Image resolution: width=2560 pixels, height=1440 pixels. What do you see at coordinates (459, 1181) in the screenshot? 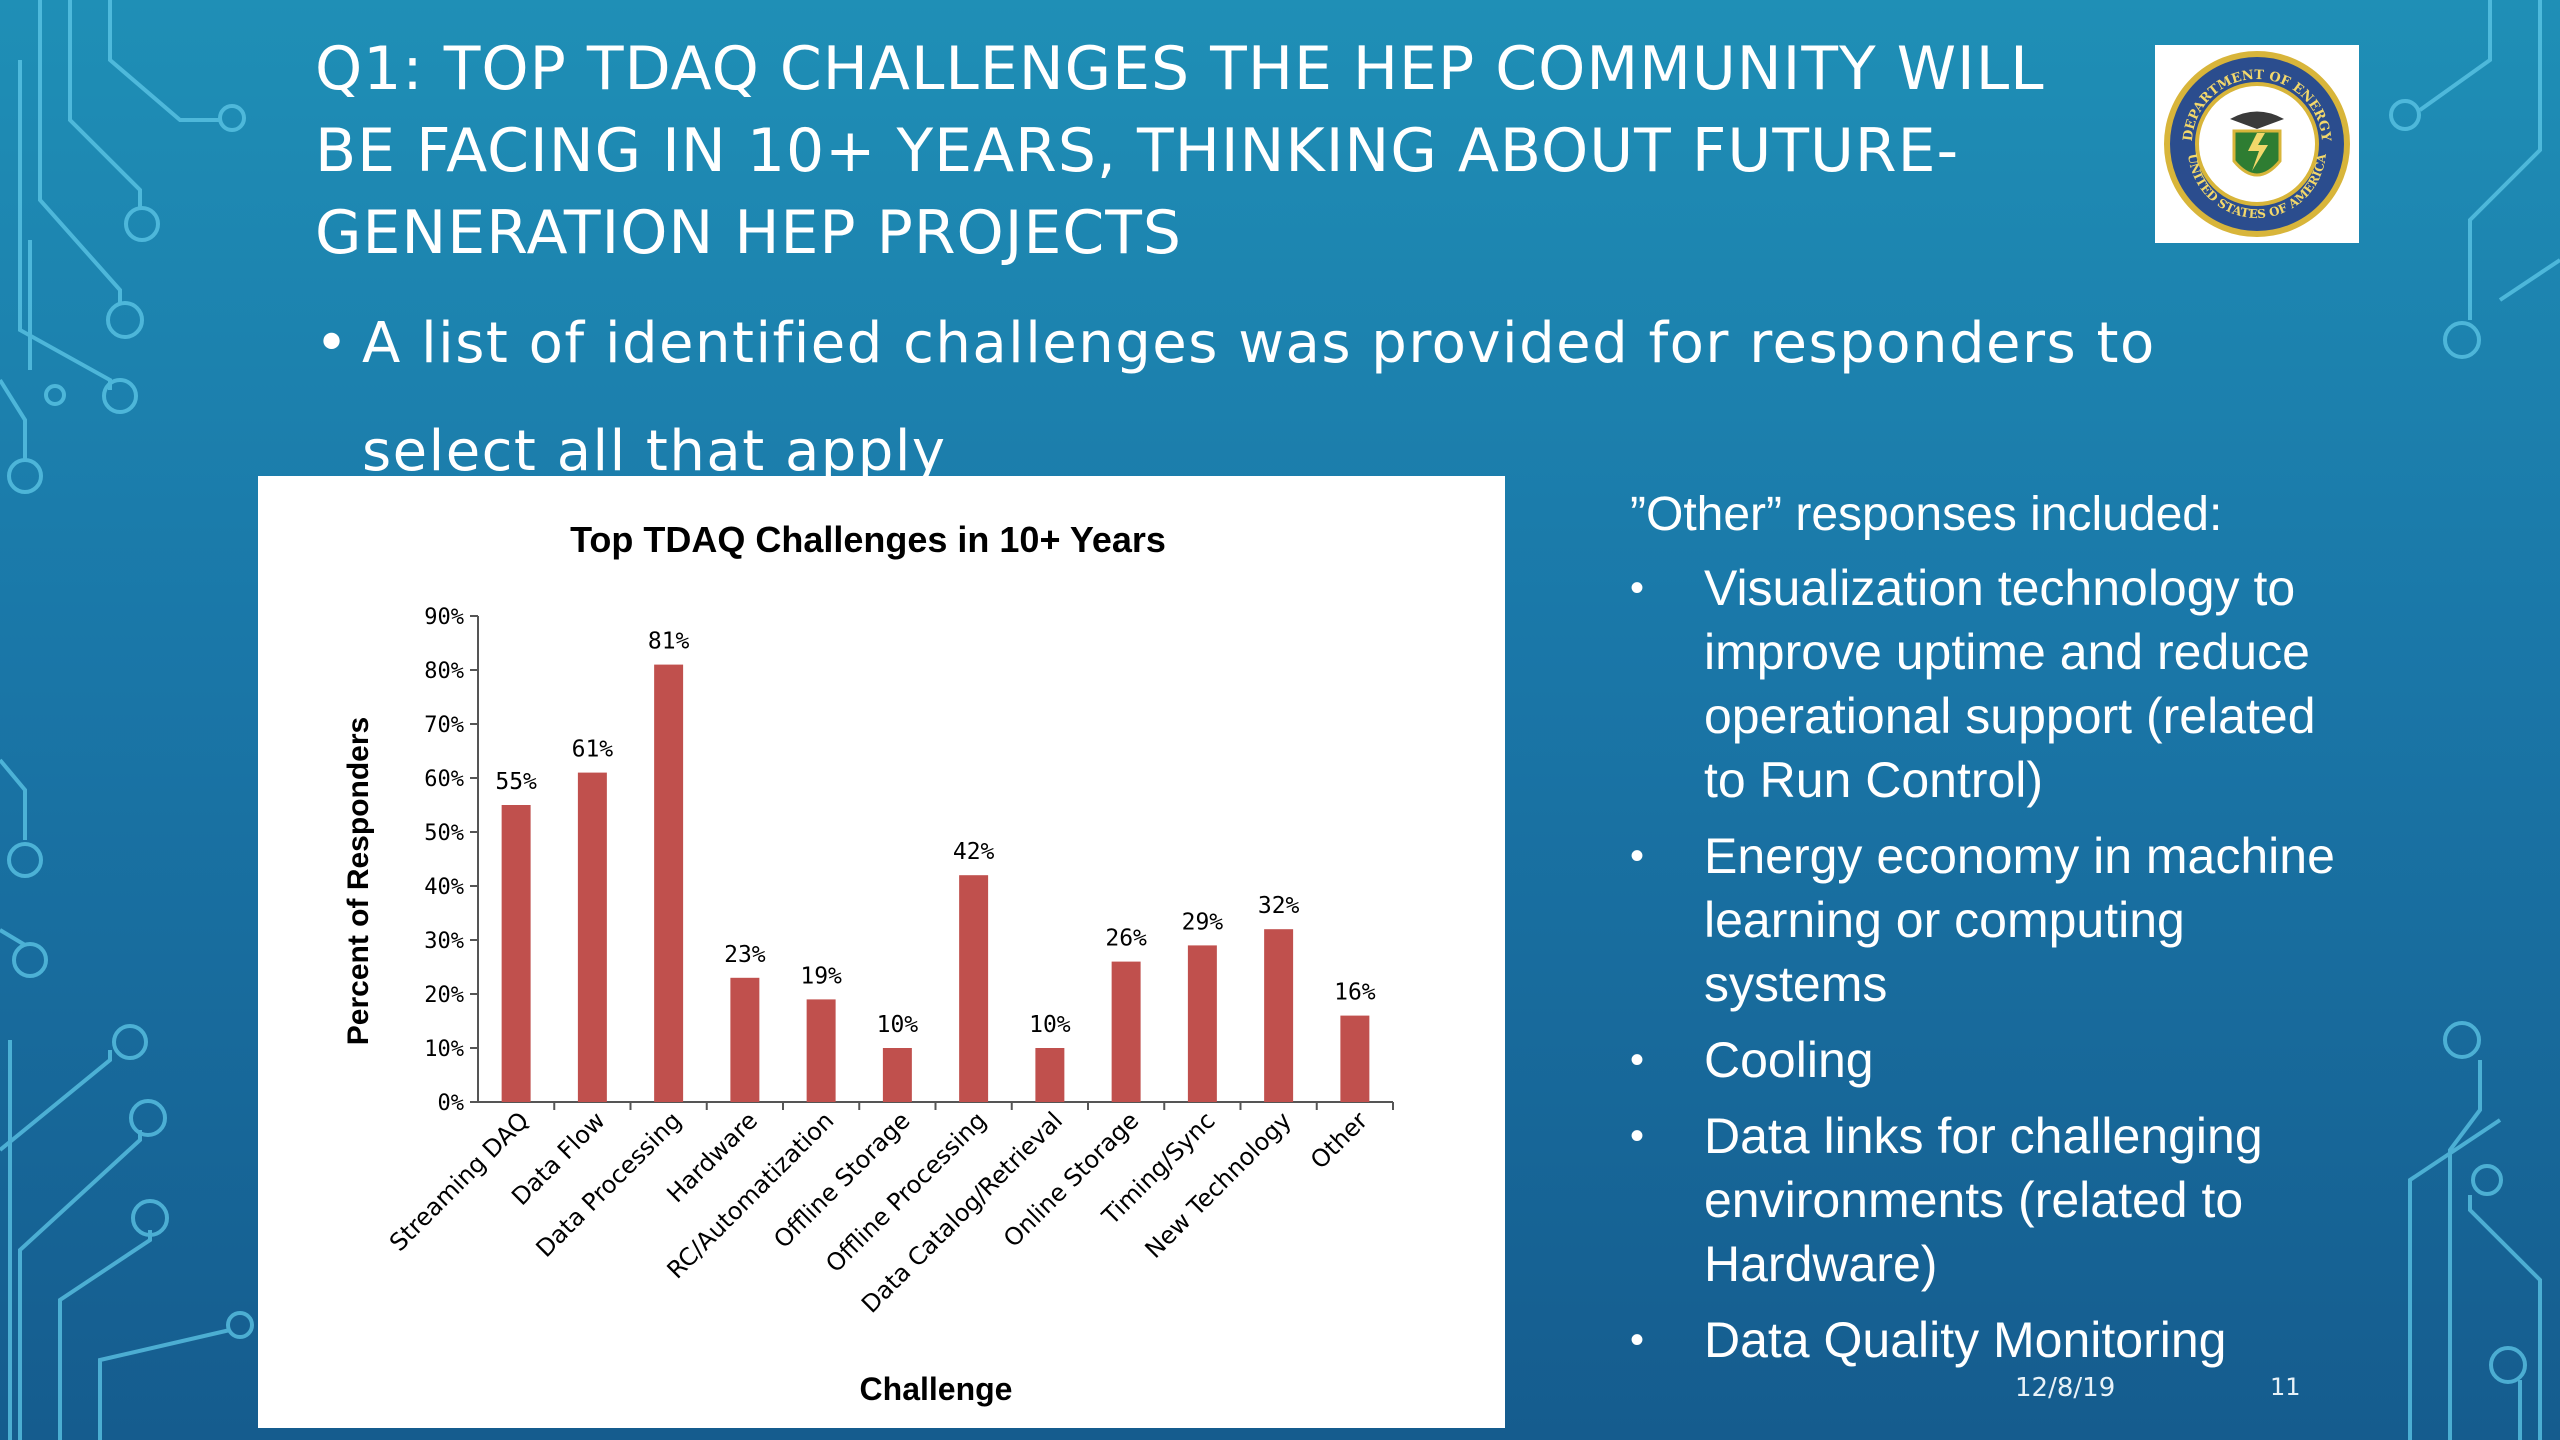
I see `x-tick-label: Streaming DAQ` at bounding box center [459, 1181].